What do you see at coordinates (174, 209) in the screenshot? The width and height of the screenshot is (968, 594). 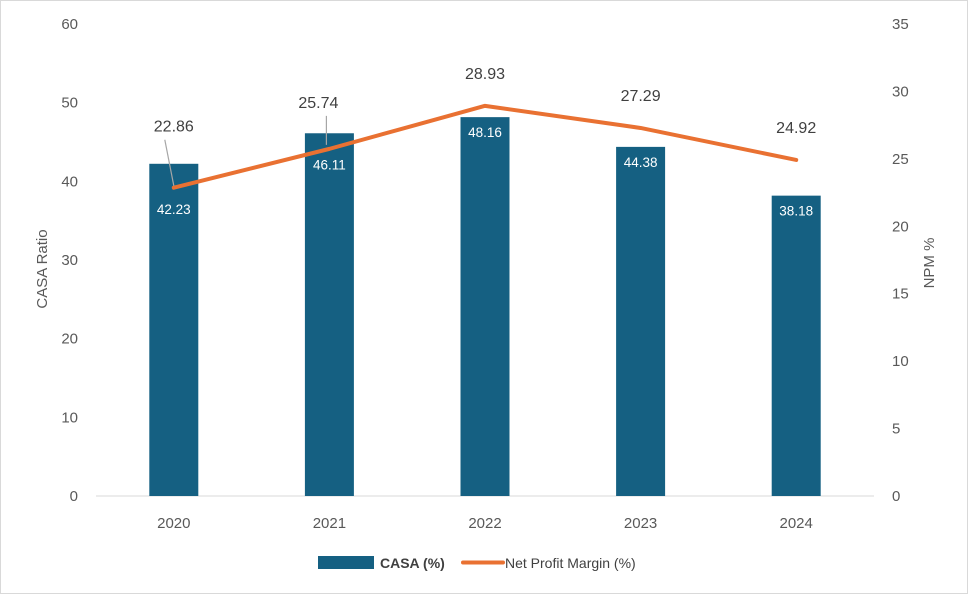 I see `bar-data-label: 42.23` at bounding box center [174, 209].